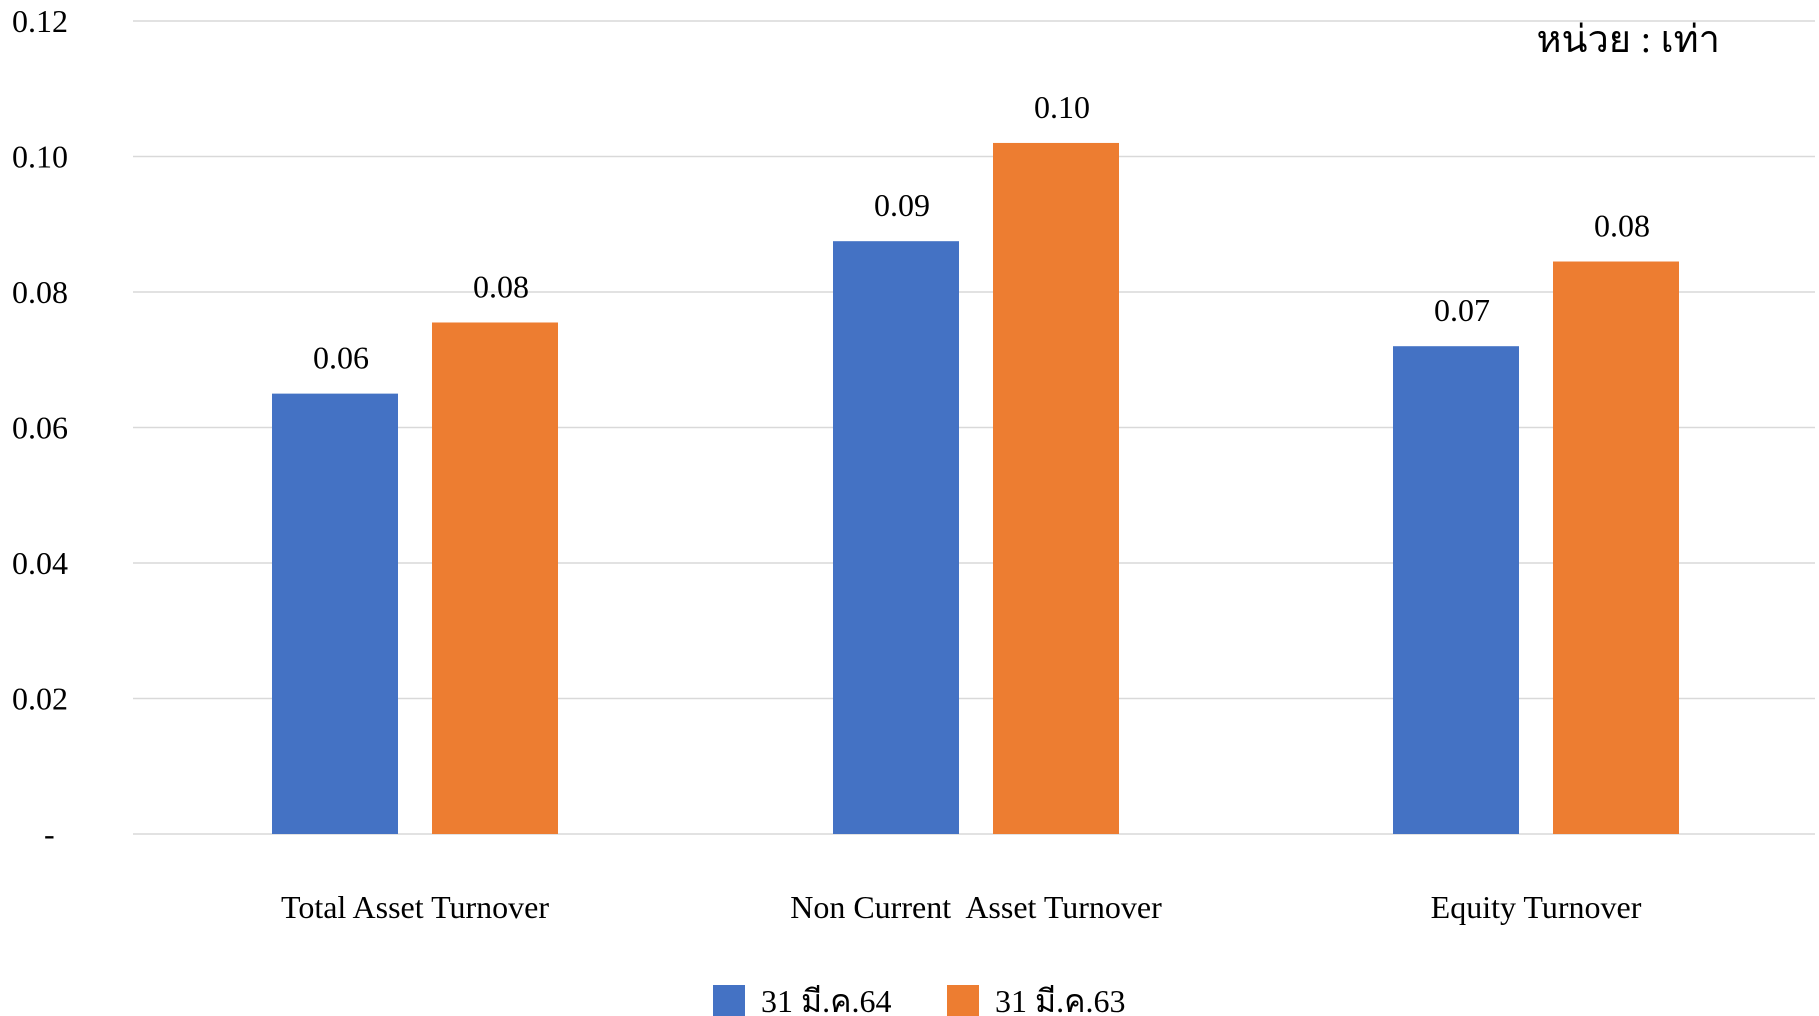 The image size is (1819, 1016). What do you see at coordinates (1628, 40) in the screenshot?
I see `unit-label: หน่วย : เท่า` at bounding box center [1628, 40].